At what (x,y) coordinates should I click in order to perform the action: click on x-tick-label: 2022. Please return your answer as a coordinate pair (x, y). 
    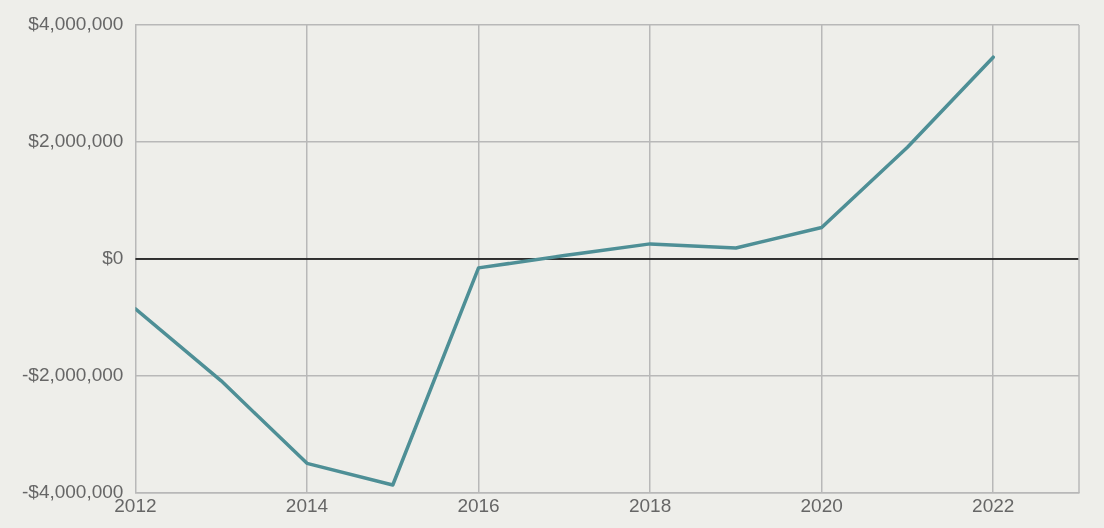
    Looking at the image, I should click on (993, 505).